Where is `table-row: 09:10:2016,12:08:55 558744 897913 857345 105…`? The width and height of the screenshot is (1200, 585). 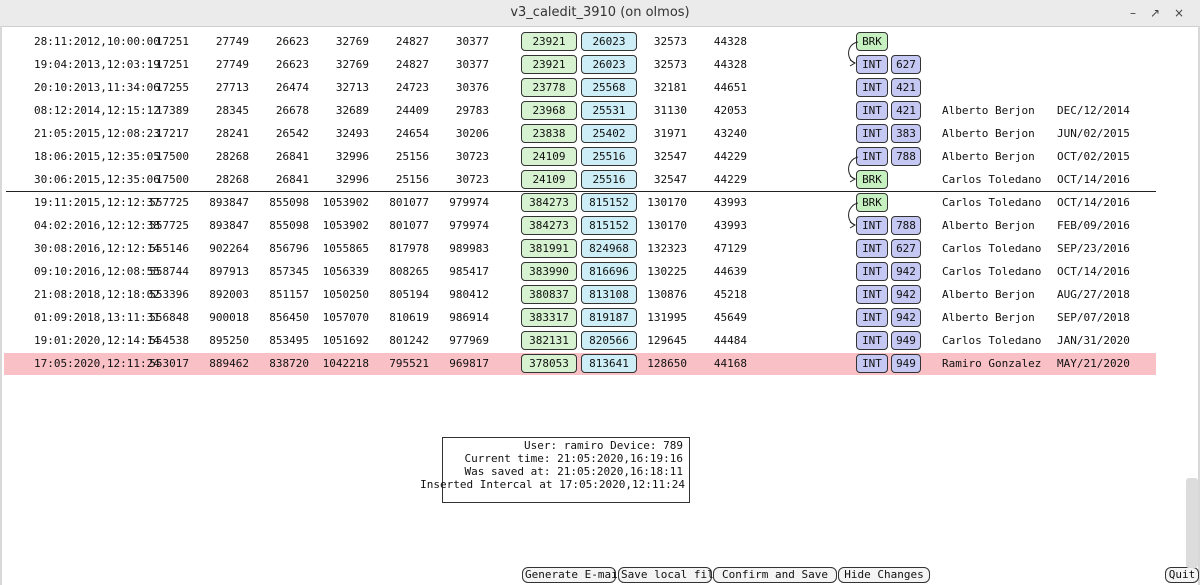 table-row: 09:10:2016,12:08:55 558744 897913 857345 105… is located at coordinates (580, 272).